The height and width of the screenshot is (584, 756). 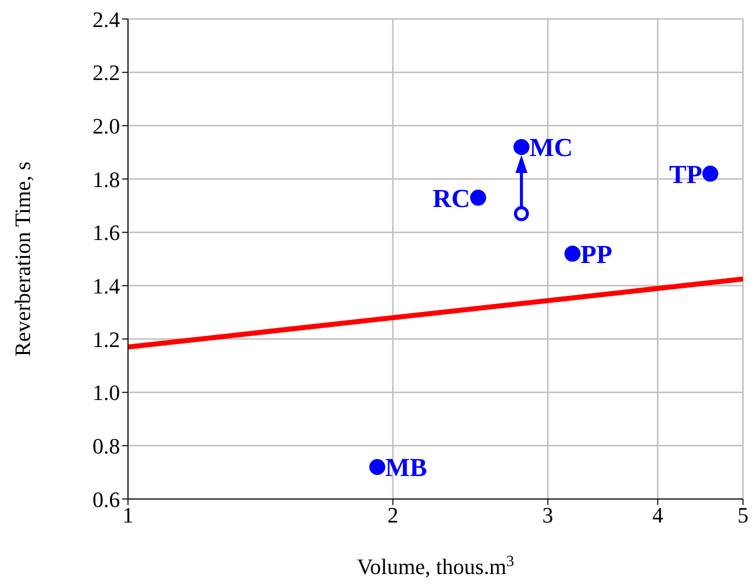 I want to click on x-tick-label: 4, so click(x=658, y=515).